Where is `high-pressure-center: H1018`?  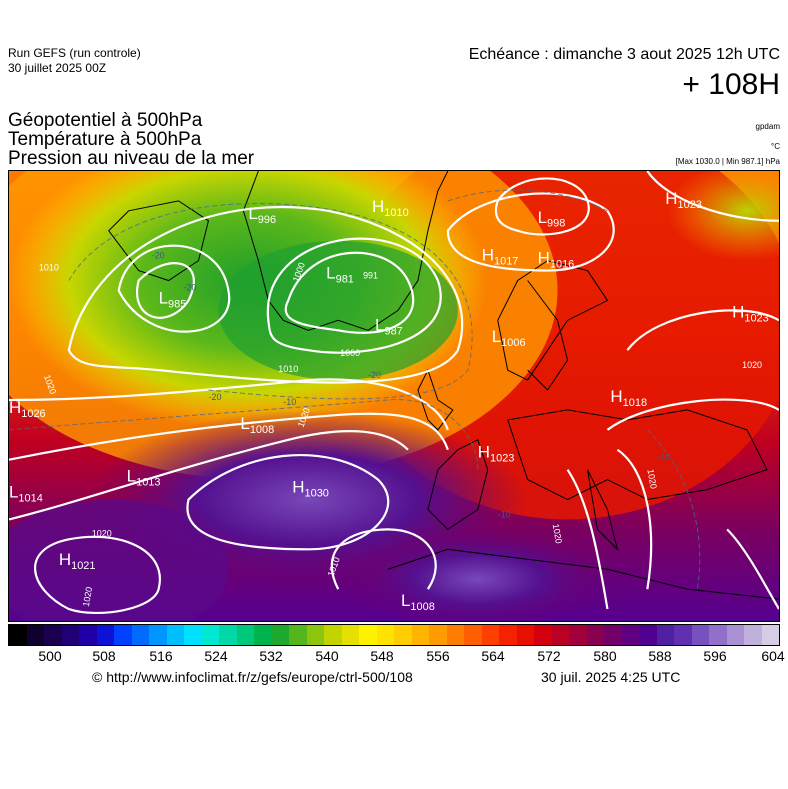
high-pressure-center: H1018 is located at coordinates (628, 398).